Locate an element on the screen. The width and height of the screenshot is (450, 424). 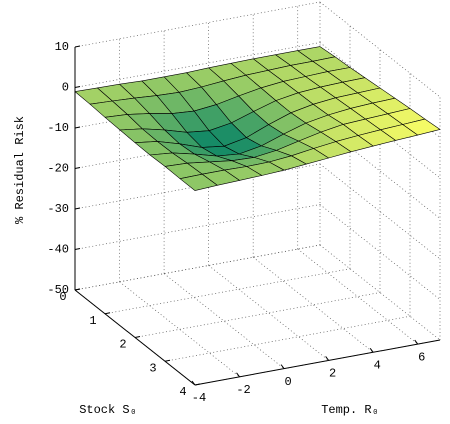
y-tick-label: 2 is located at coordinates (122, 345).